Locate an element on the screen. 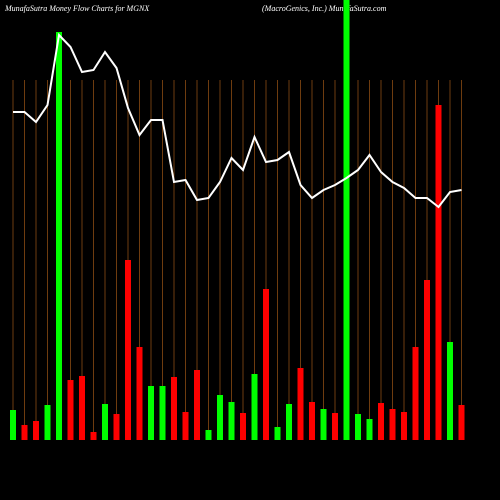  chart-subtitle: (MacroGenics, Inc.) MunafaSutra.com is located at coordinates (324, 8).